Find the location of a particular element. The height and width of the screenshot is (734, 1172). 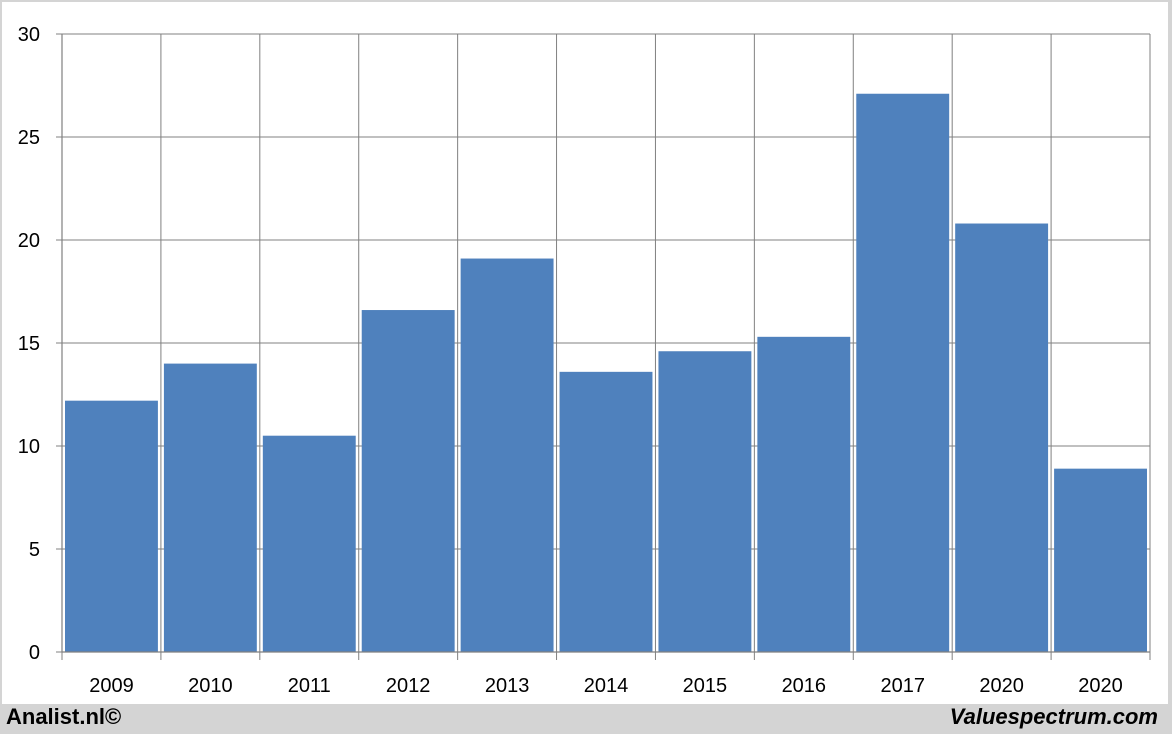

y-tick-label: 5 is located at coordinates (34, 550).